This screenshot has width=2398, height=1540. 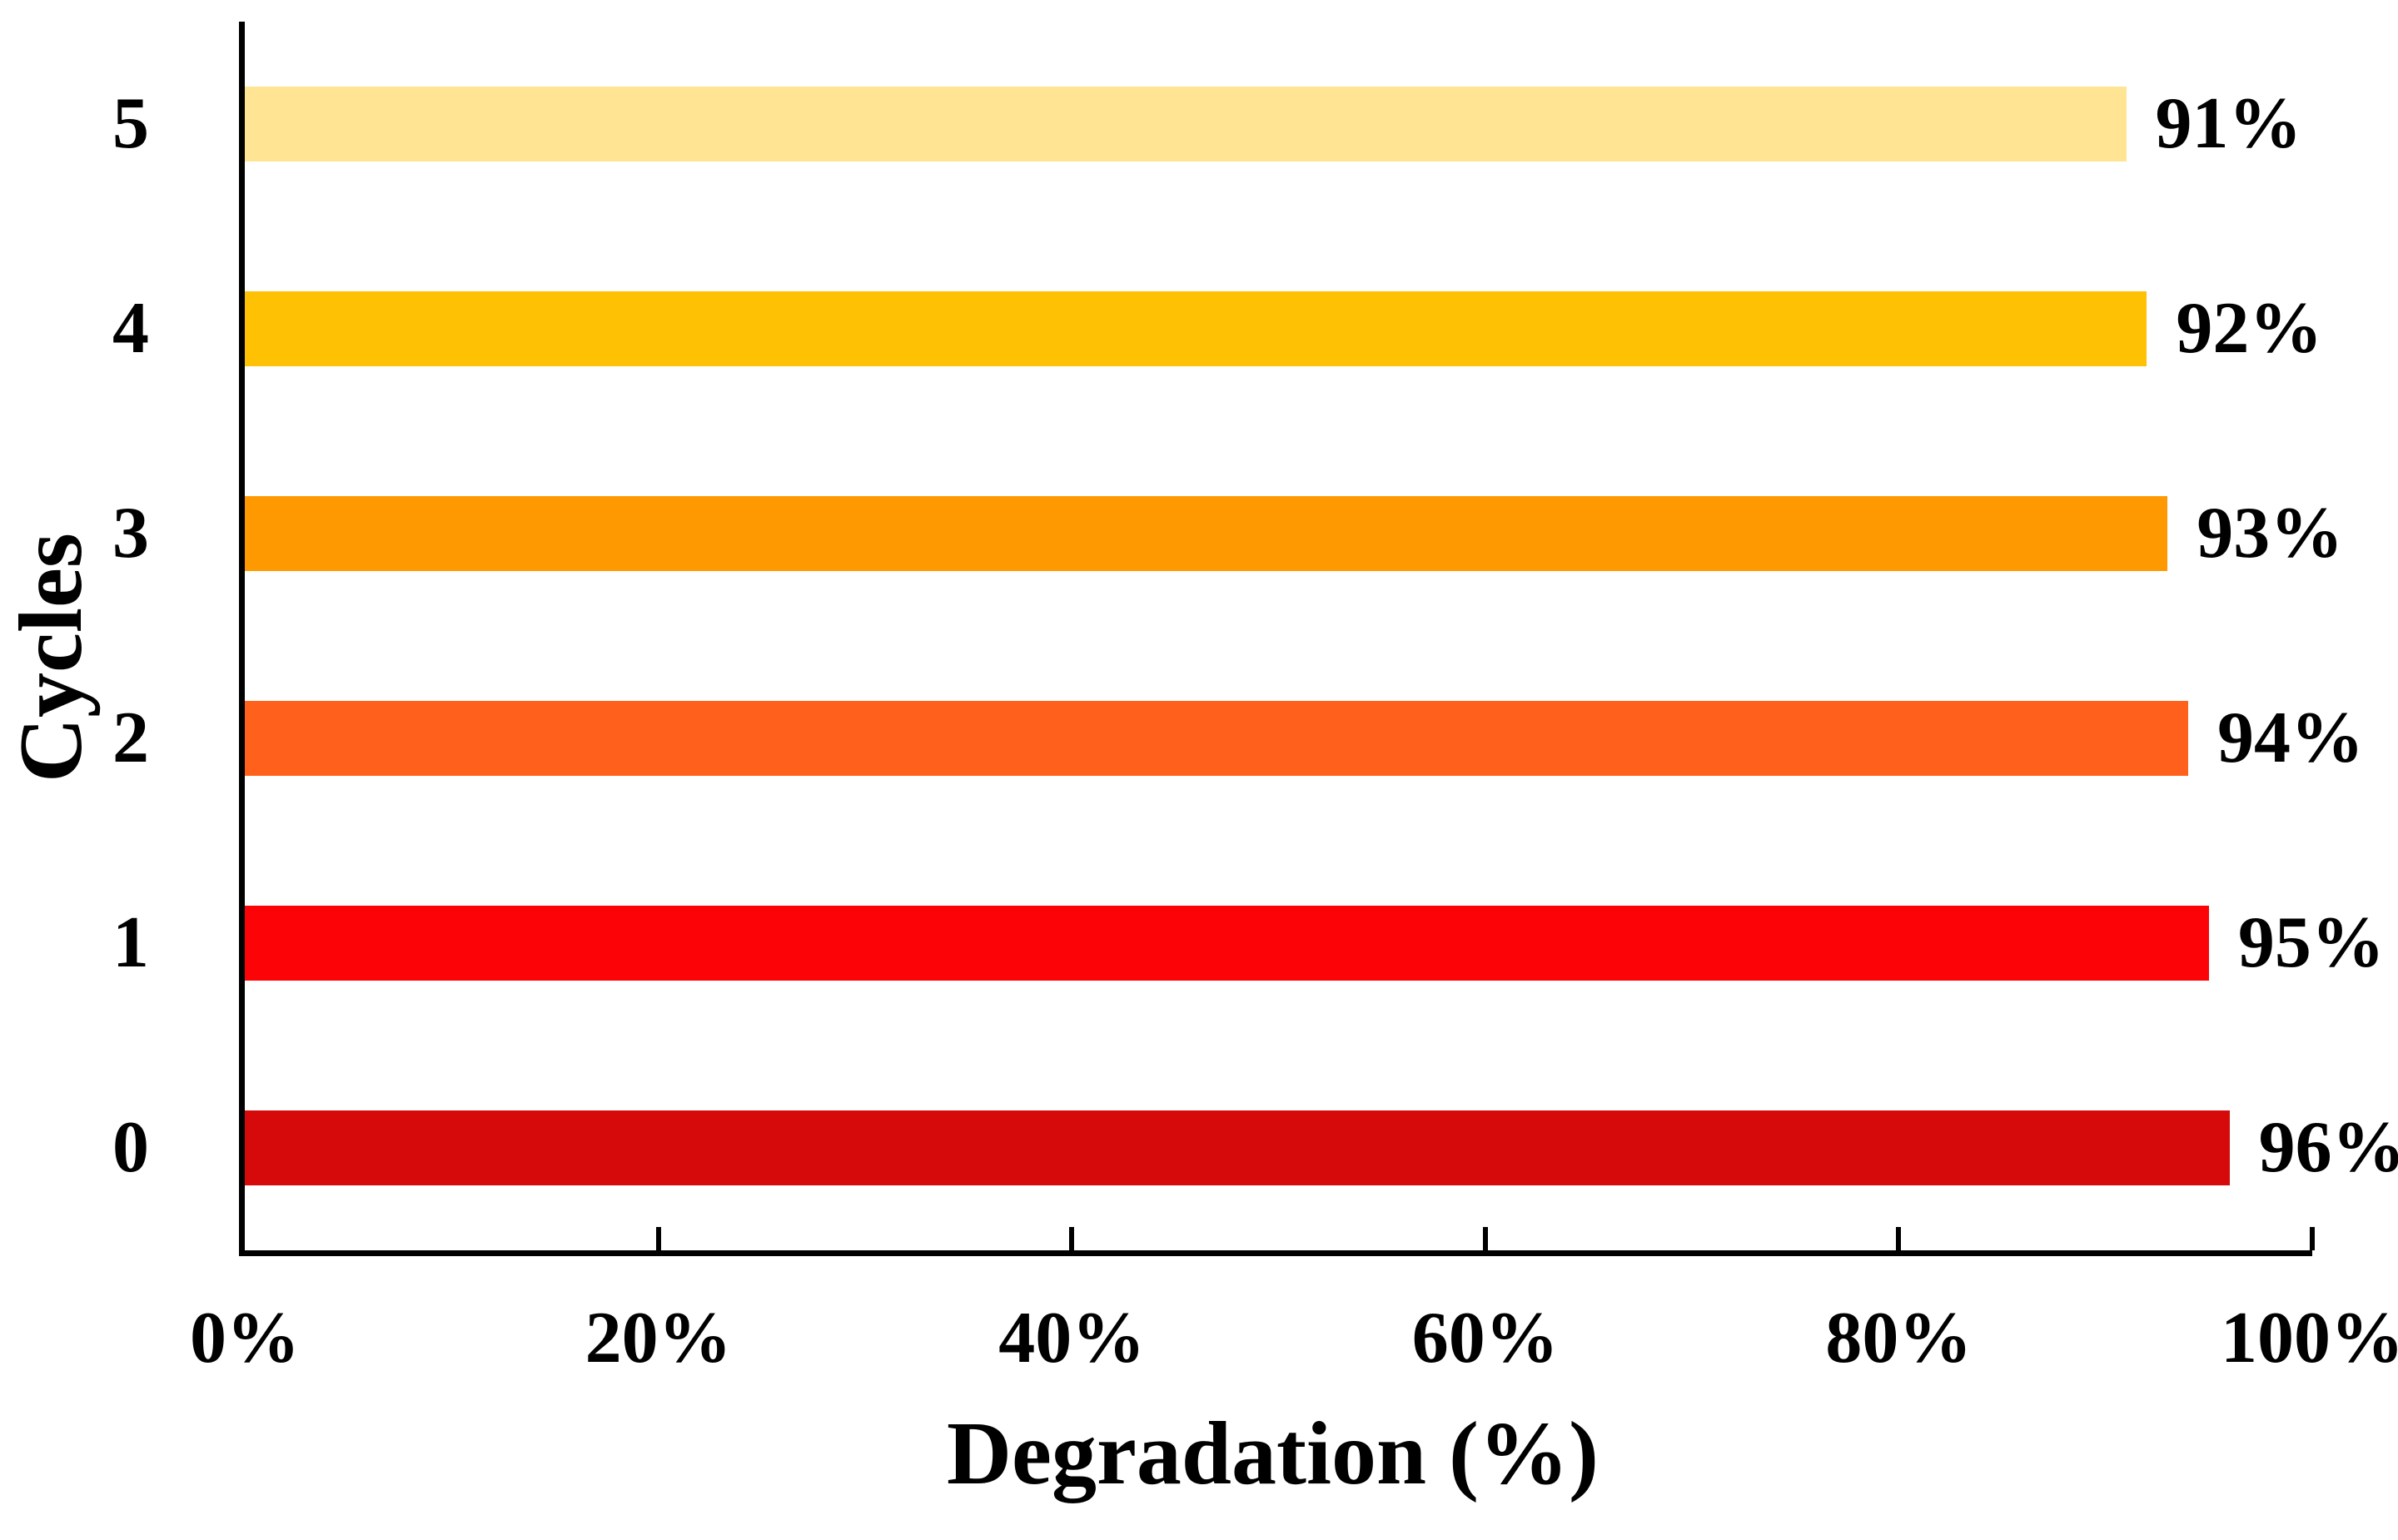 I want to click on bar-value-label: 95%, so click(x=2311, y=943).